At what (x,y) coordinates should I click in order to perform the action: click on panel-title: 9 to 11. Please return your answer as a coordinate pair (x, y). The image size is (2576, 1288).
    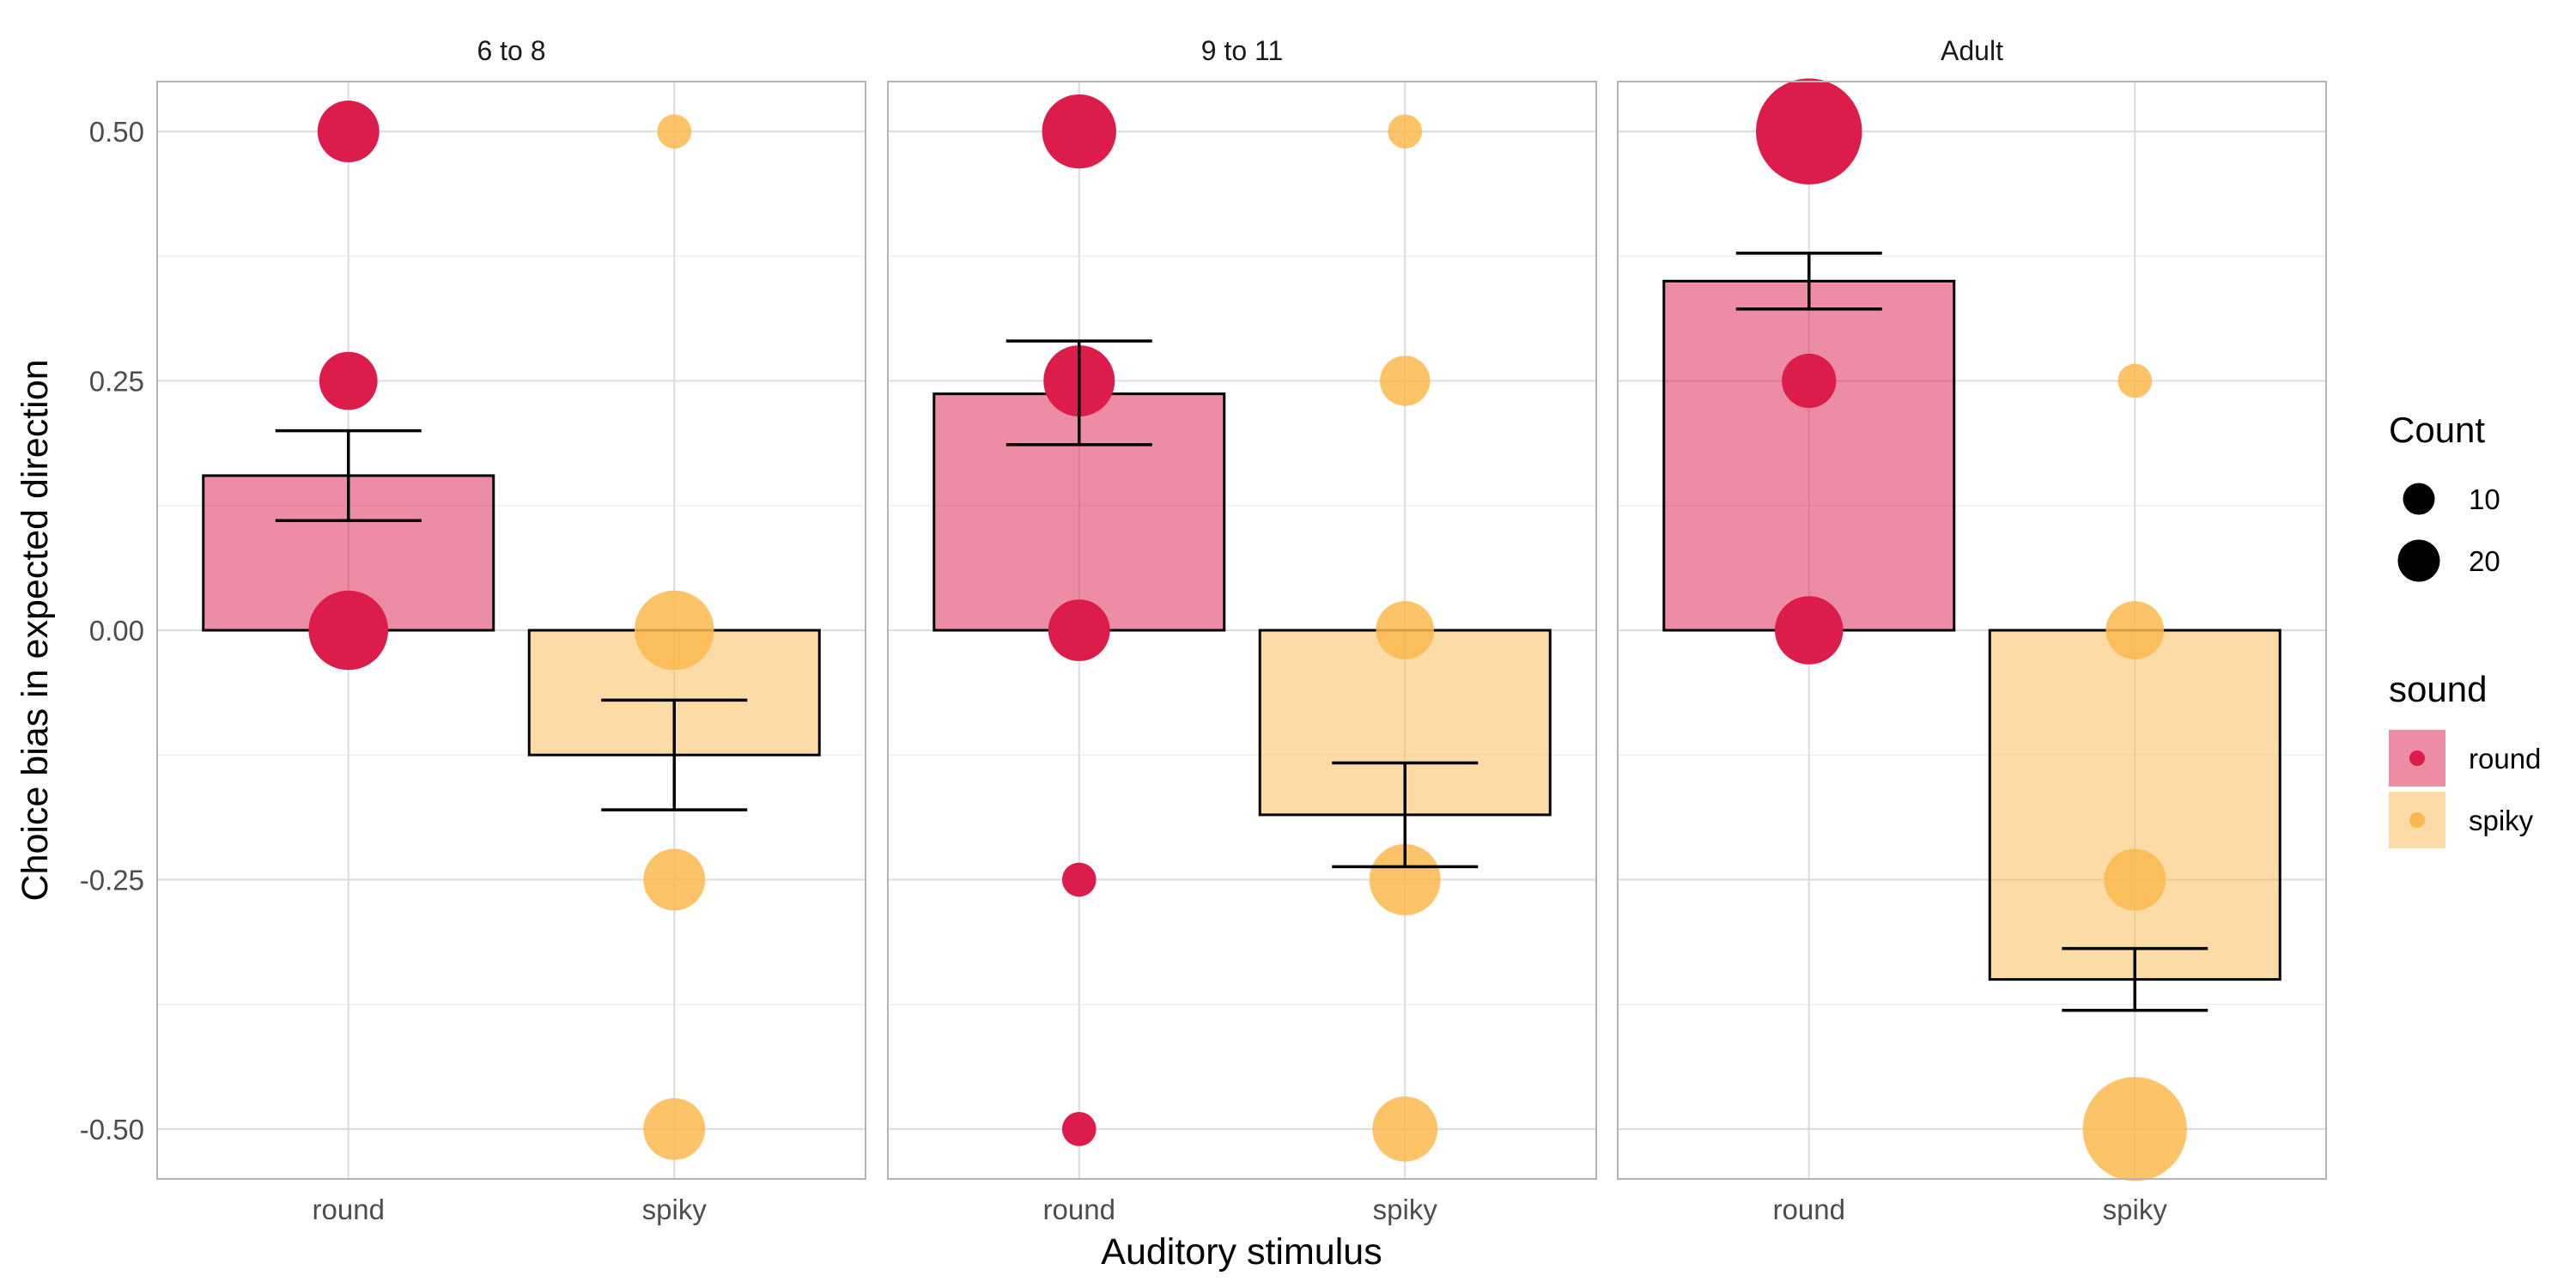
    Looking at the image, I should click on (1242, 50).